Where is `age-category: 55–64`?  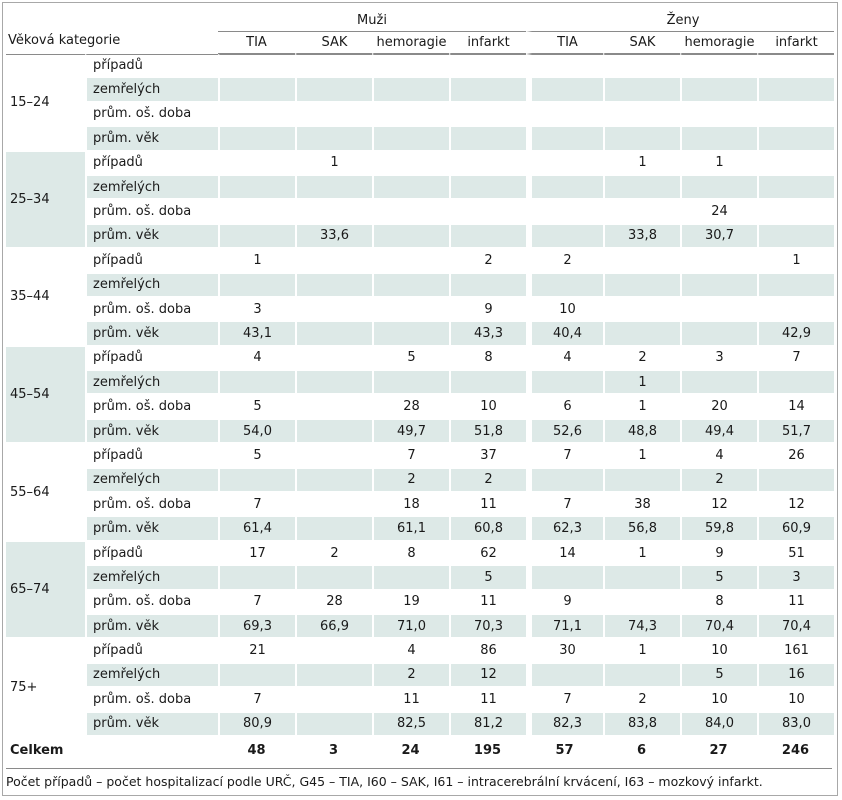
age-category: 55–64 is located at coordinates (45, 493).